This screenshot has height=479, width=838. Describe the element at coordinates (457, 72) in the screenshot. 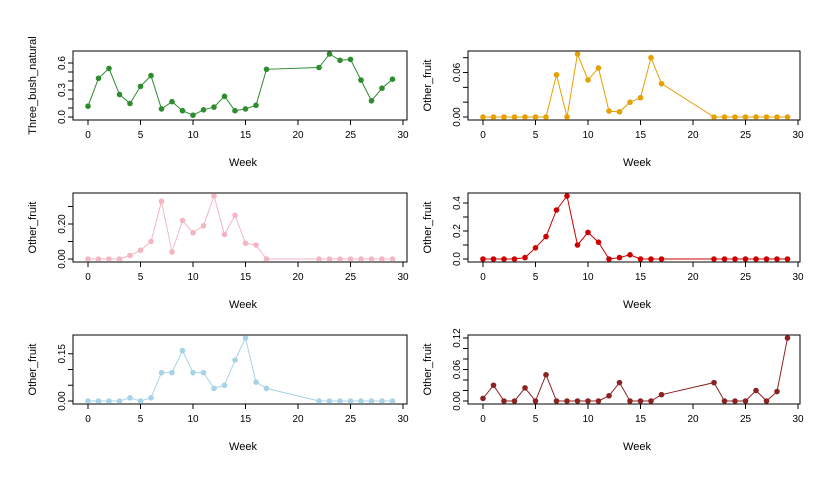

I see `y-tick-label: 0.06` at that location.